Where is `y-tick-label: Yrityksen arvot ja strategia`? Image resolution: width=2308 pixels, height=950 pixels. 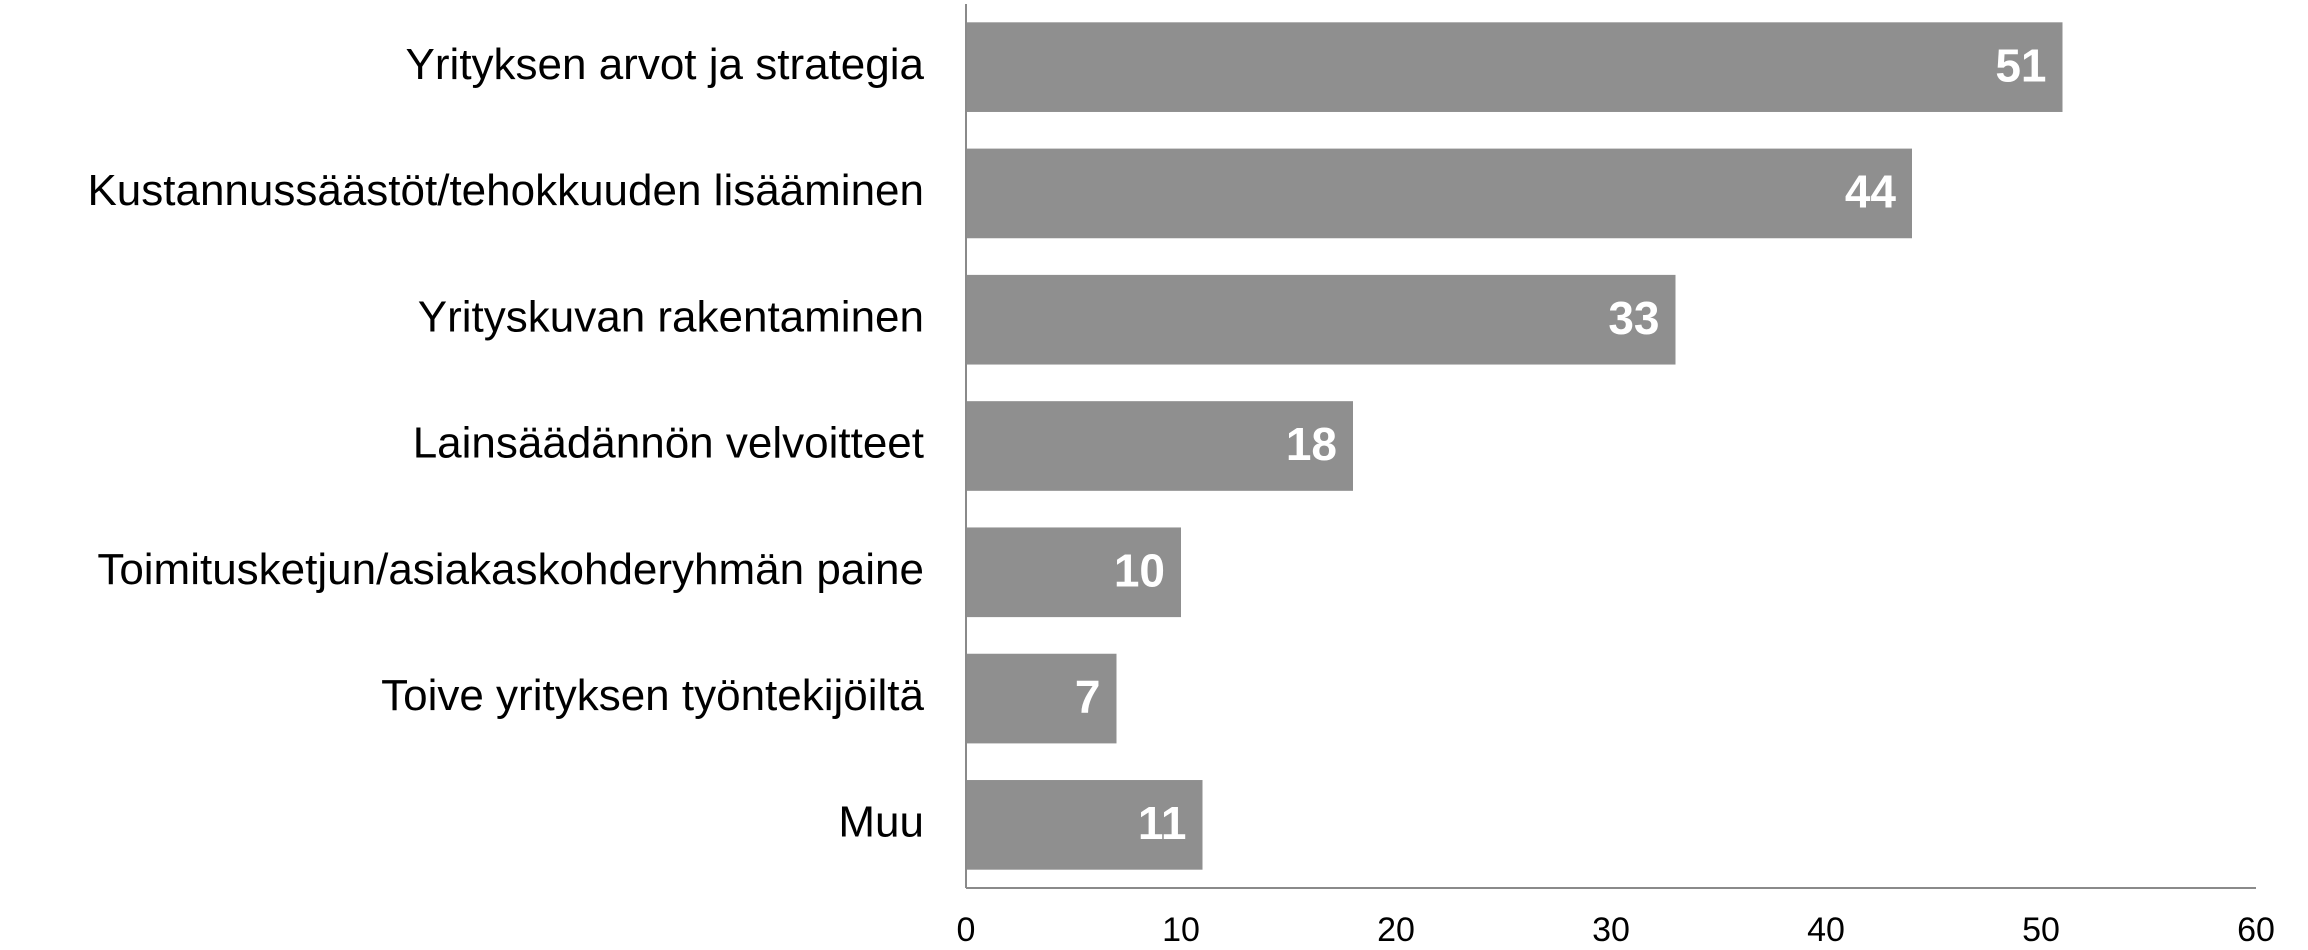
y-tick-label: Yrityksen arvot ja strategia is located at coordinates (665, 64).